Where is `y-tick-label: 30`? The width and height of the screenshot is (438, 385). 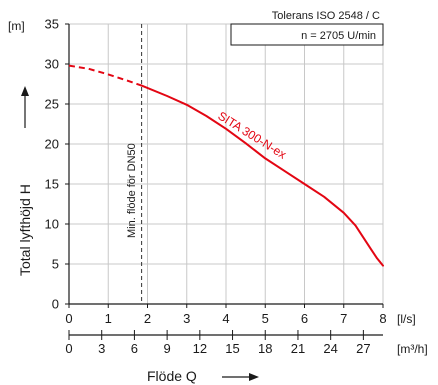 y-tick-label: 30 is located at coordinates (52, 64).